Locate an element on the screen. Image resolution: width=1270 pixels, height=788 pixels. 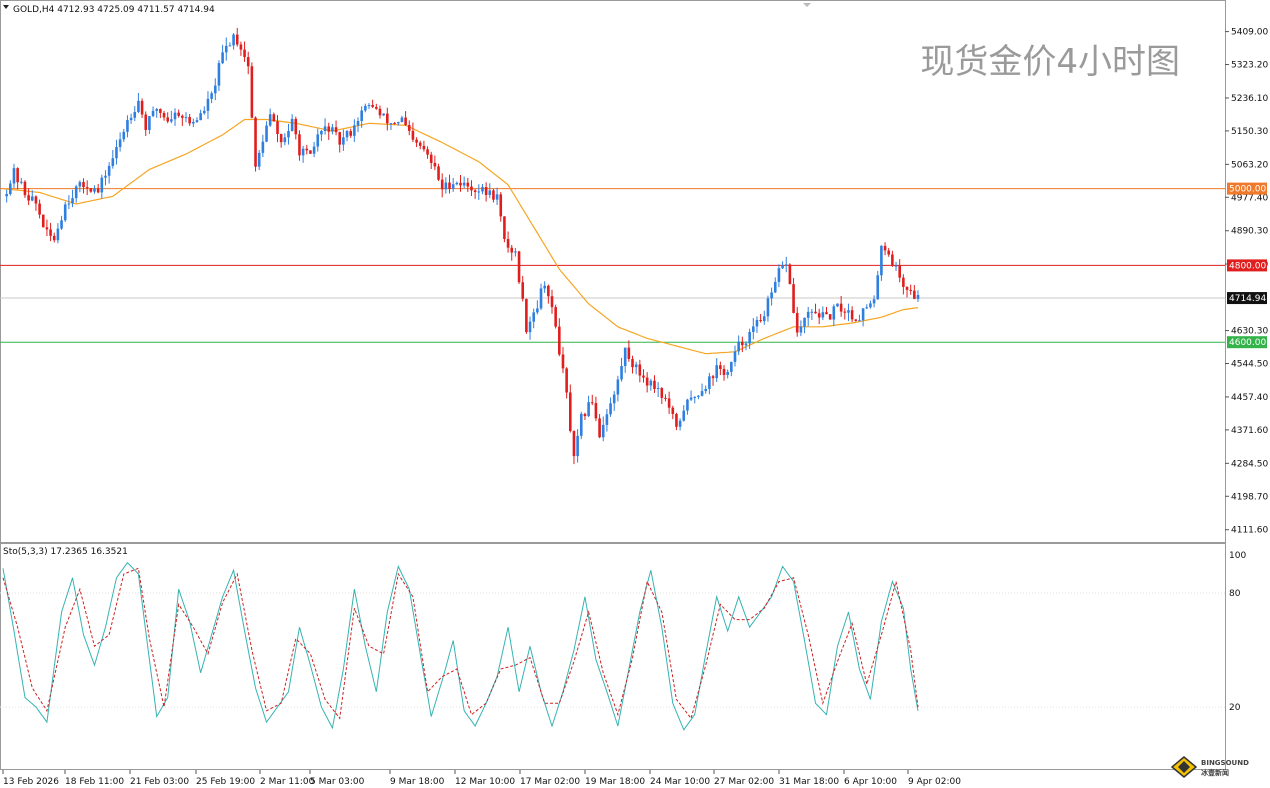
stoch-level-label: 20 is located at coordinates (1235, 708).